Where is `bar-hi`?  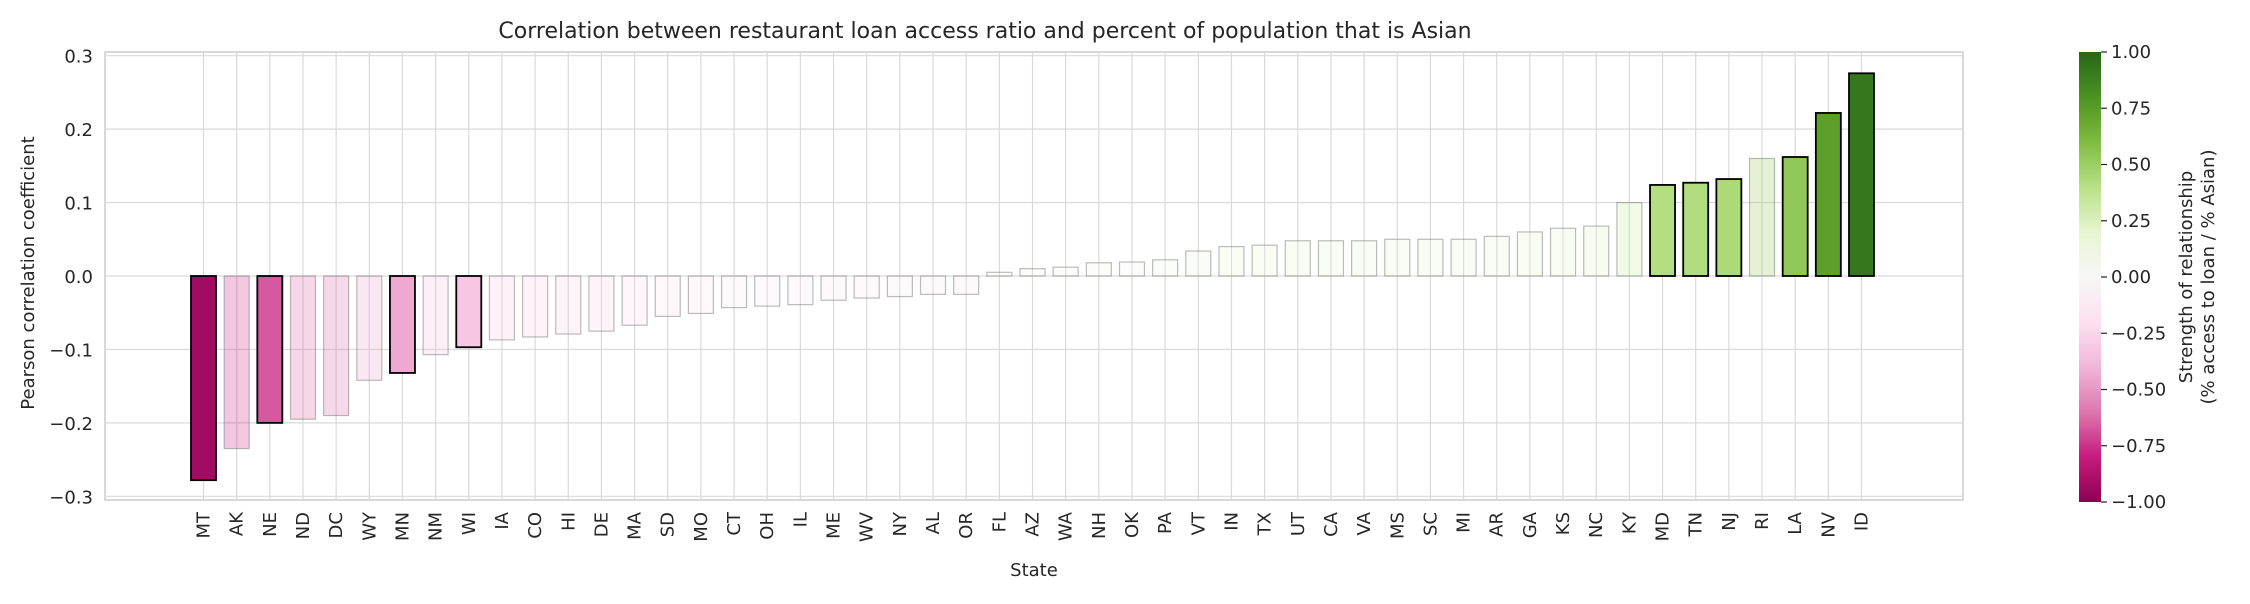
bar-hi is located at coordinates (568, 305).